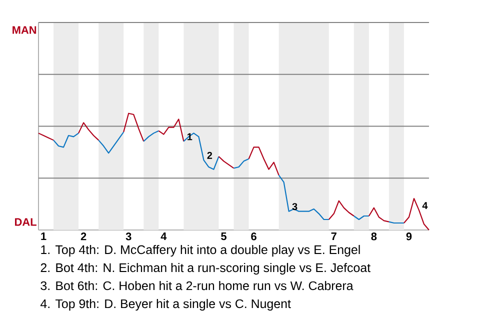 The image size is (480, 320). What do you see at coordinates (374, 236) in the screenshot?
I see `x-tick-label: 8` at bounding box center [374, 236].